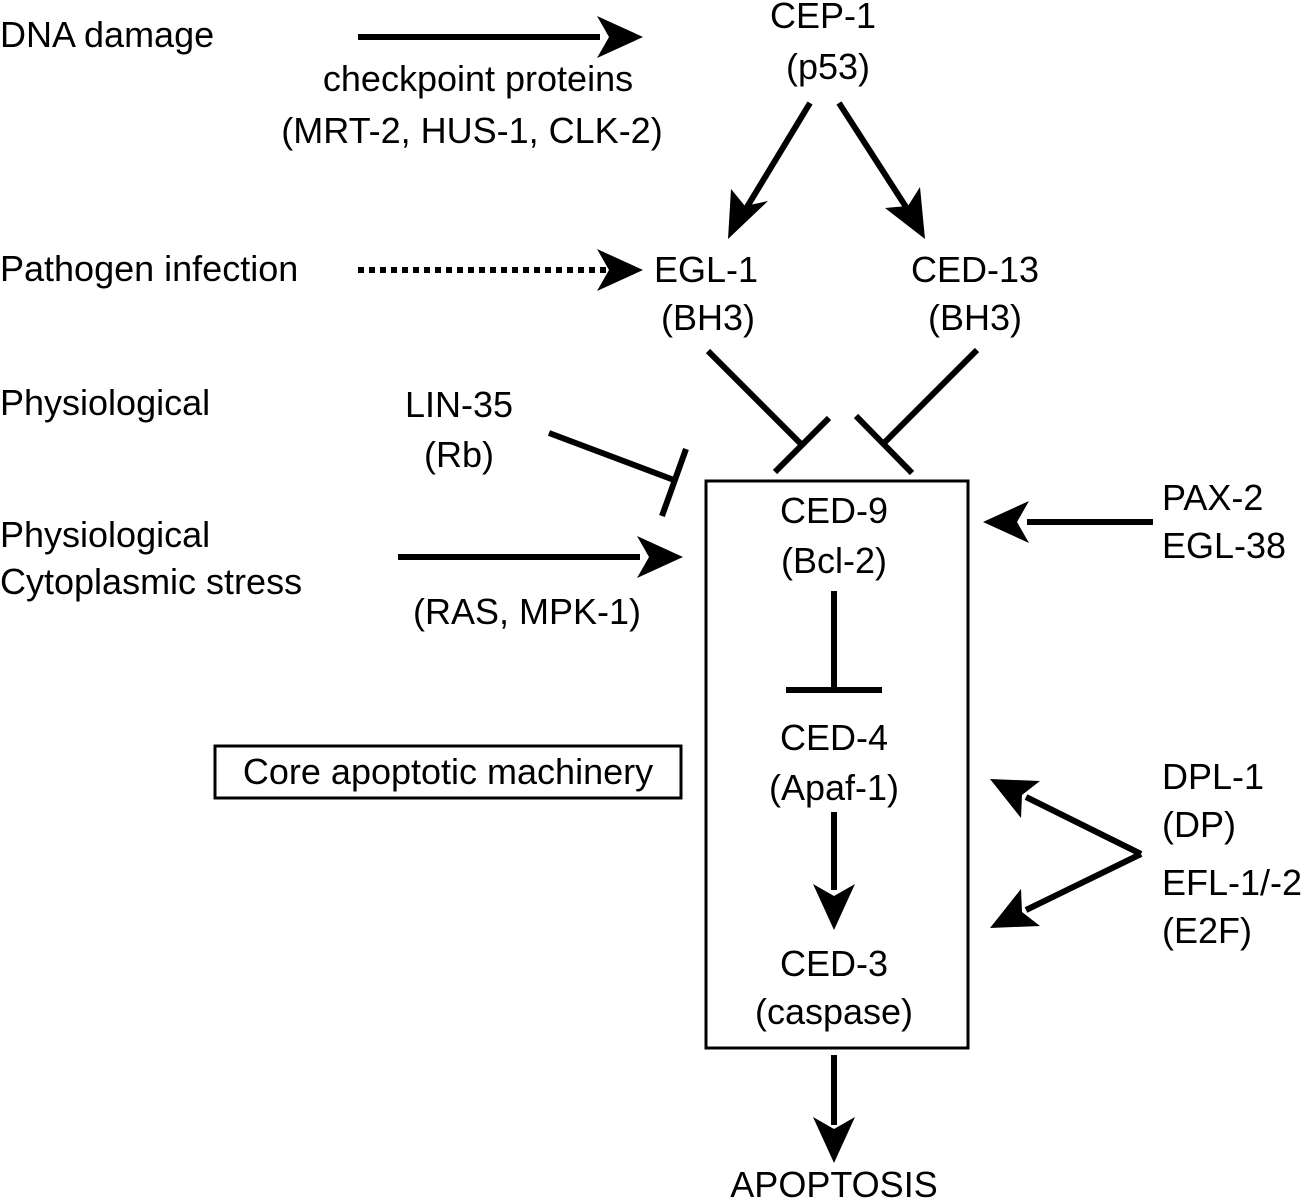  I want to click on edge-ced9-inhibits-ced4, so click(834, 642).